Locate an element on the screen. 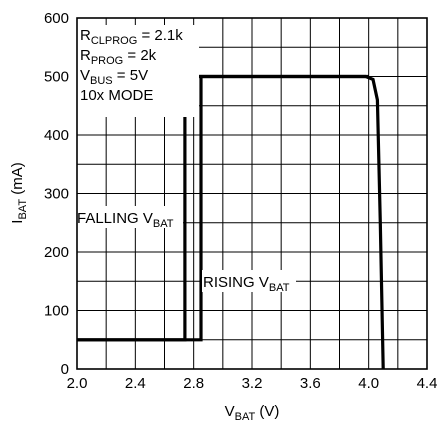 Image resolution: width=437 pixels, height=423 pixels. y-tick-label: 300 is located at coordinates (56, 194).